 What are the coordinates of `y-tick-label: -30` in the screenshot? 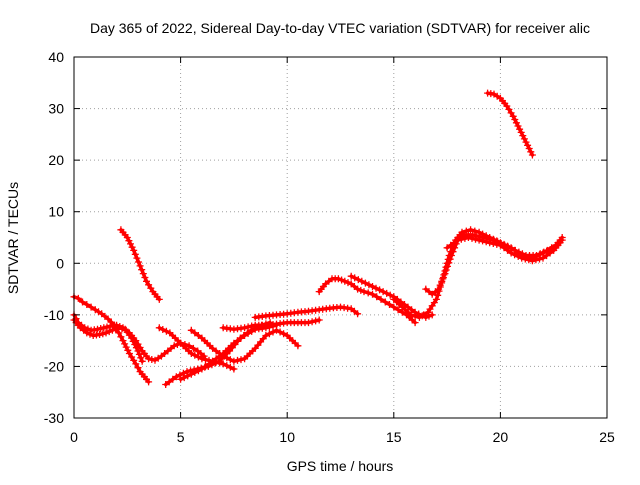 It's located at (54, 418).